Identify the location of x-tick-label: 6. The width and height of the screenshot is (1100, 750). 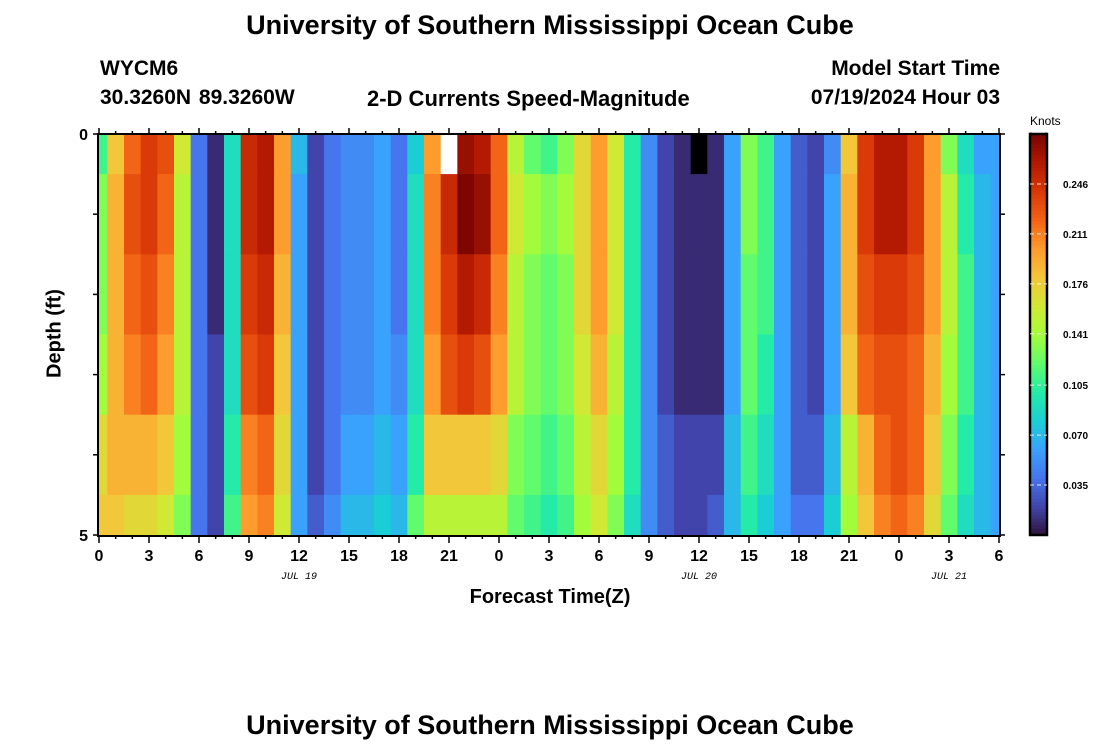
(199, 556).